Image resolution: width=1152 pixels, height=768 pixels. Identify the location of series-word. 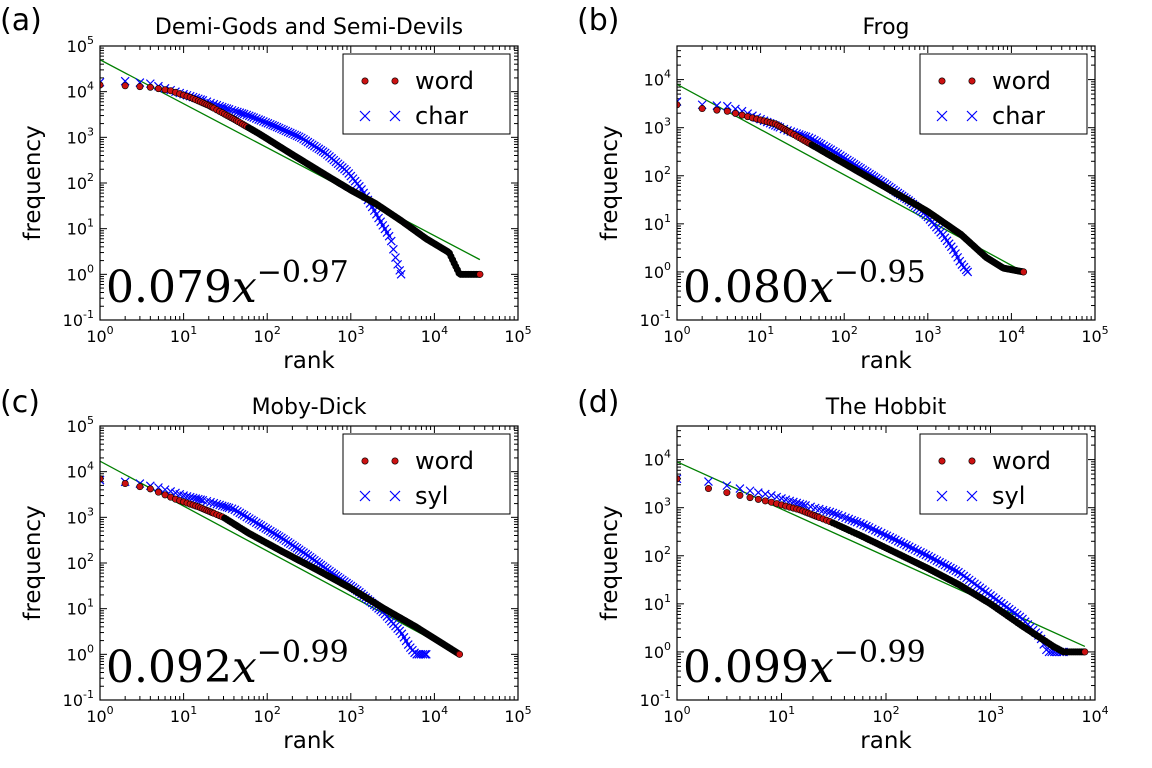
(883, 565).